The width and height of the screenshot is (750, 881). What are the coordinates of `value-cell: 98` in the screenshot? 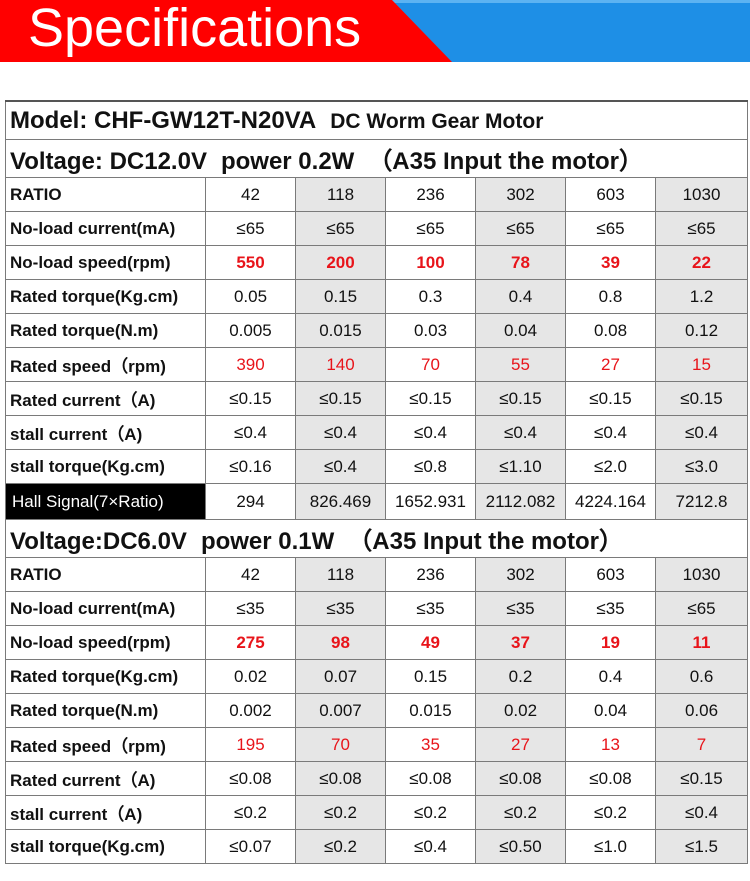 It's located at (340, 642).